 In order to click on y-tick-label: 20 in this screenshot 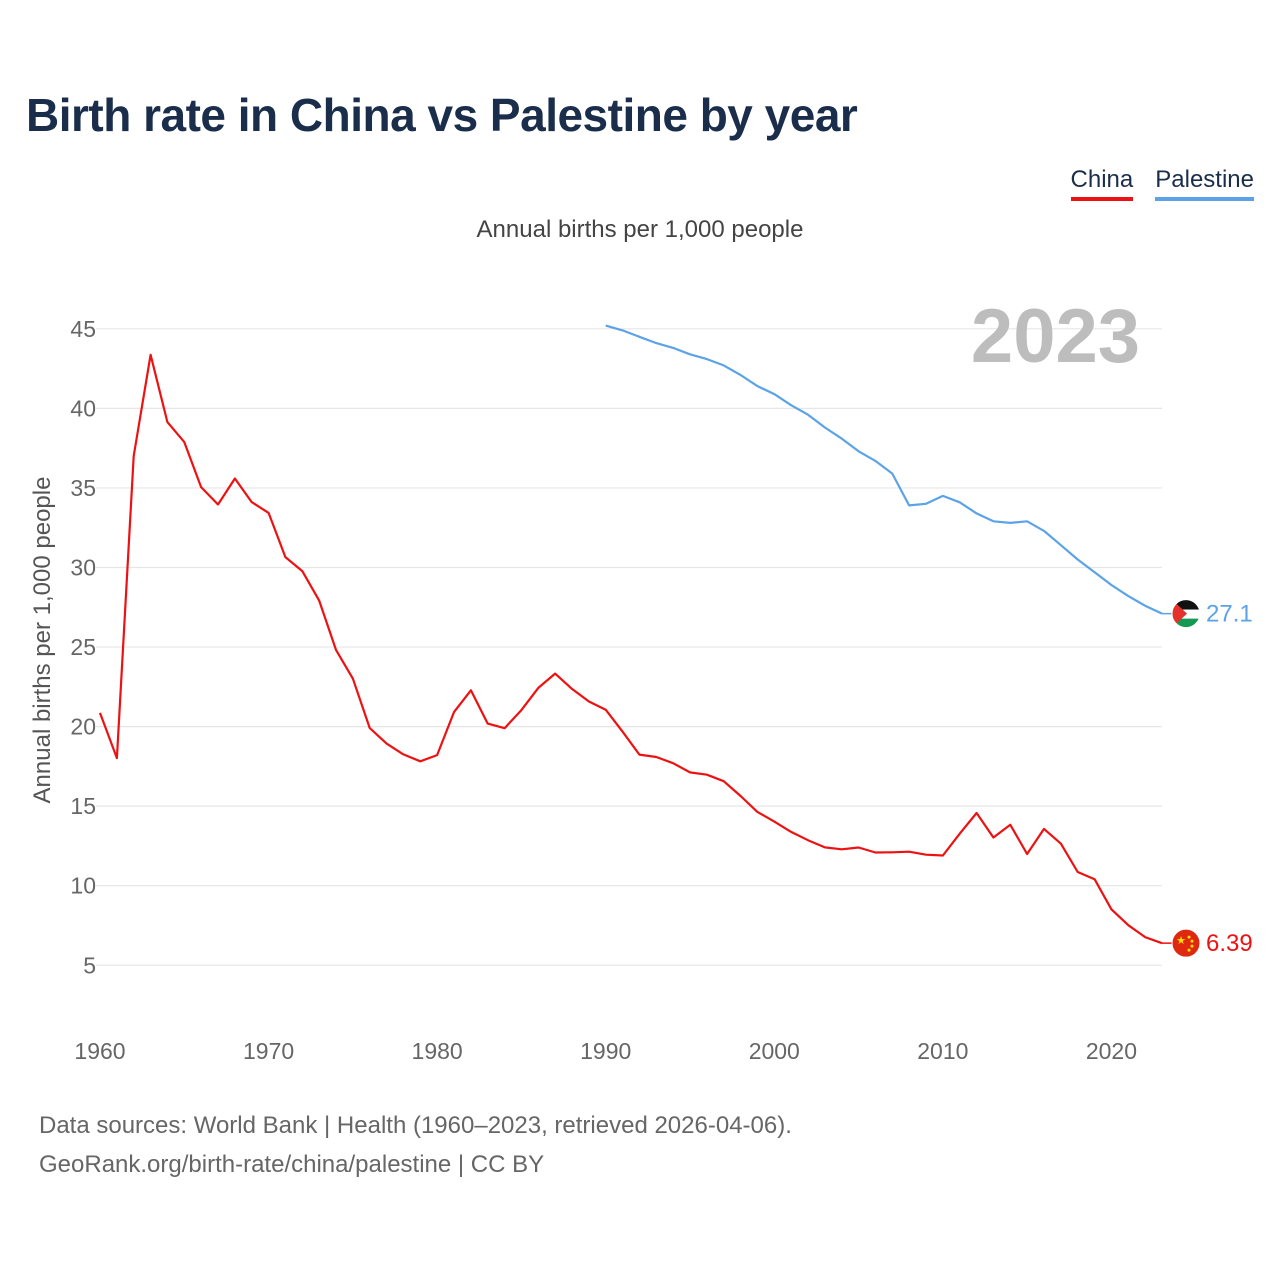, I will do `click(83, 727)`.